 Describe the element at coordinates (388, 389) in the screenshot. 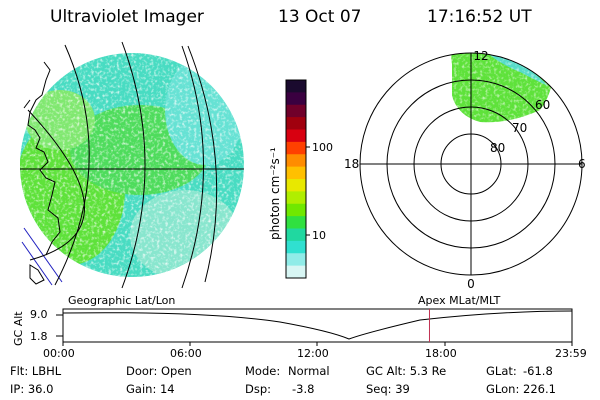

I see `info-seq: Seq: 39` at that location.